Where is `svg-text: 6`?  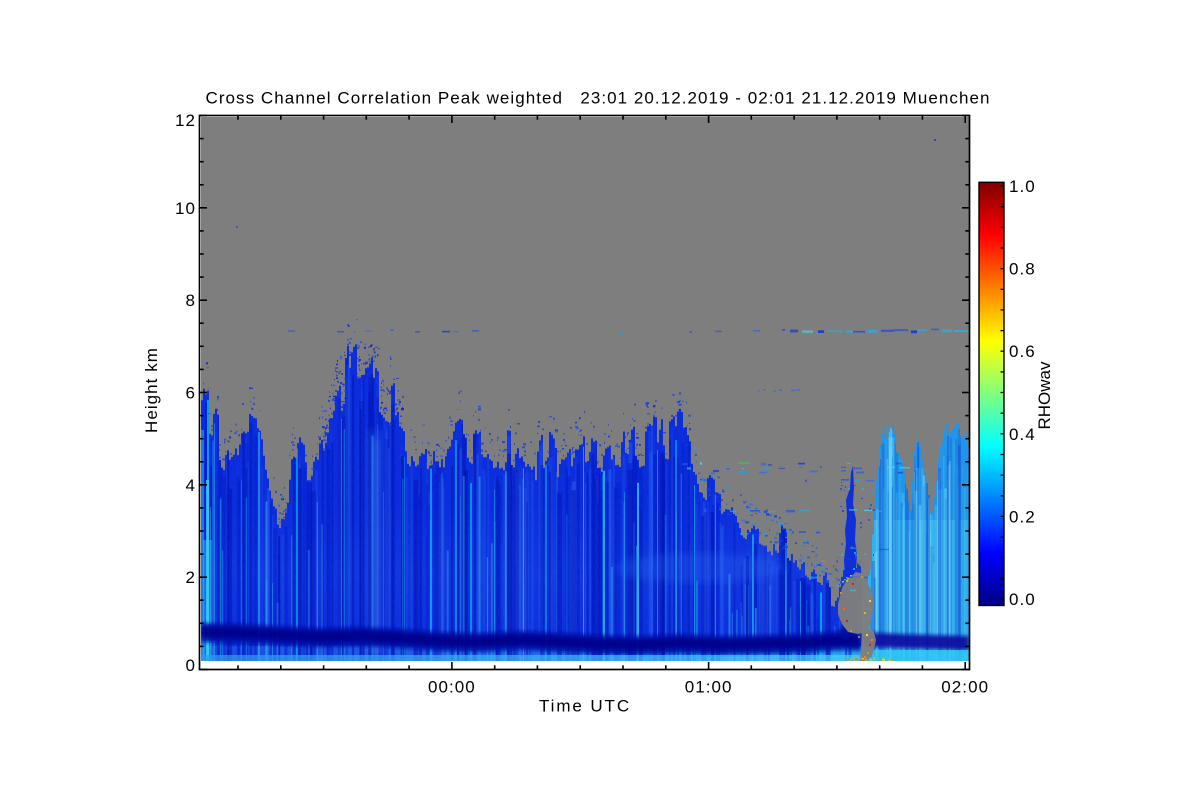 svg-text: 6 is located at coordinates (190, 393).